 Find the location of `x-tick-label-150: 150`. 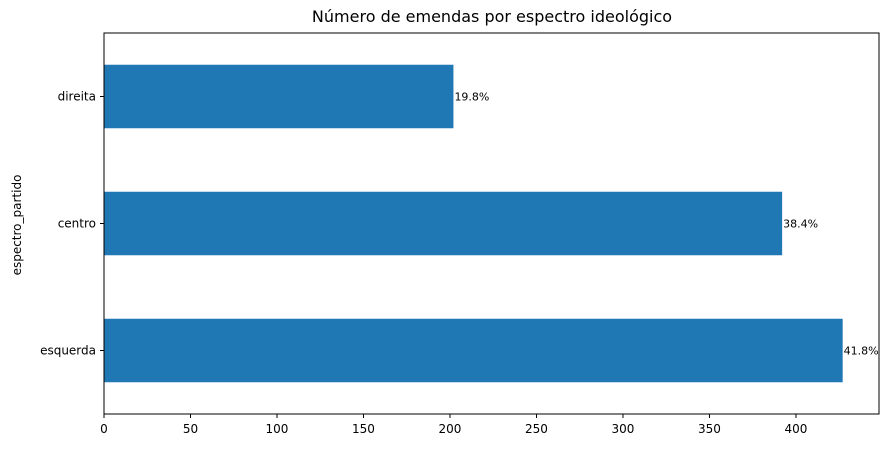

x-tick-label-150: 150 is located at coordinates (363, 429).